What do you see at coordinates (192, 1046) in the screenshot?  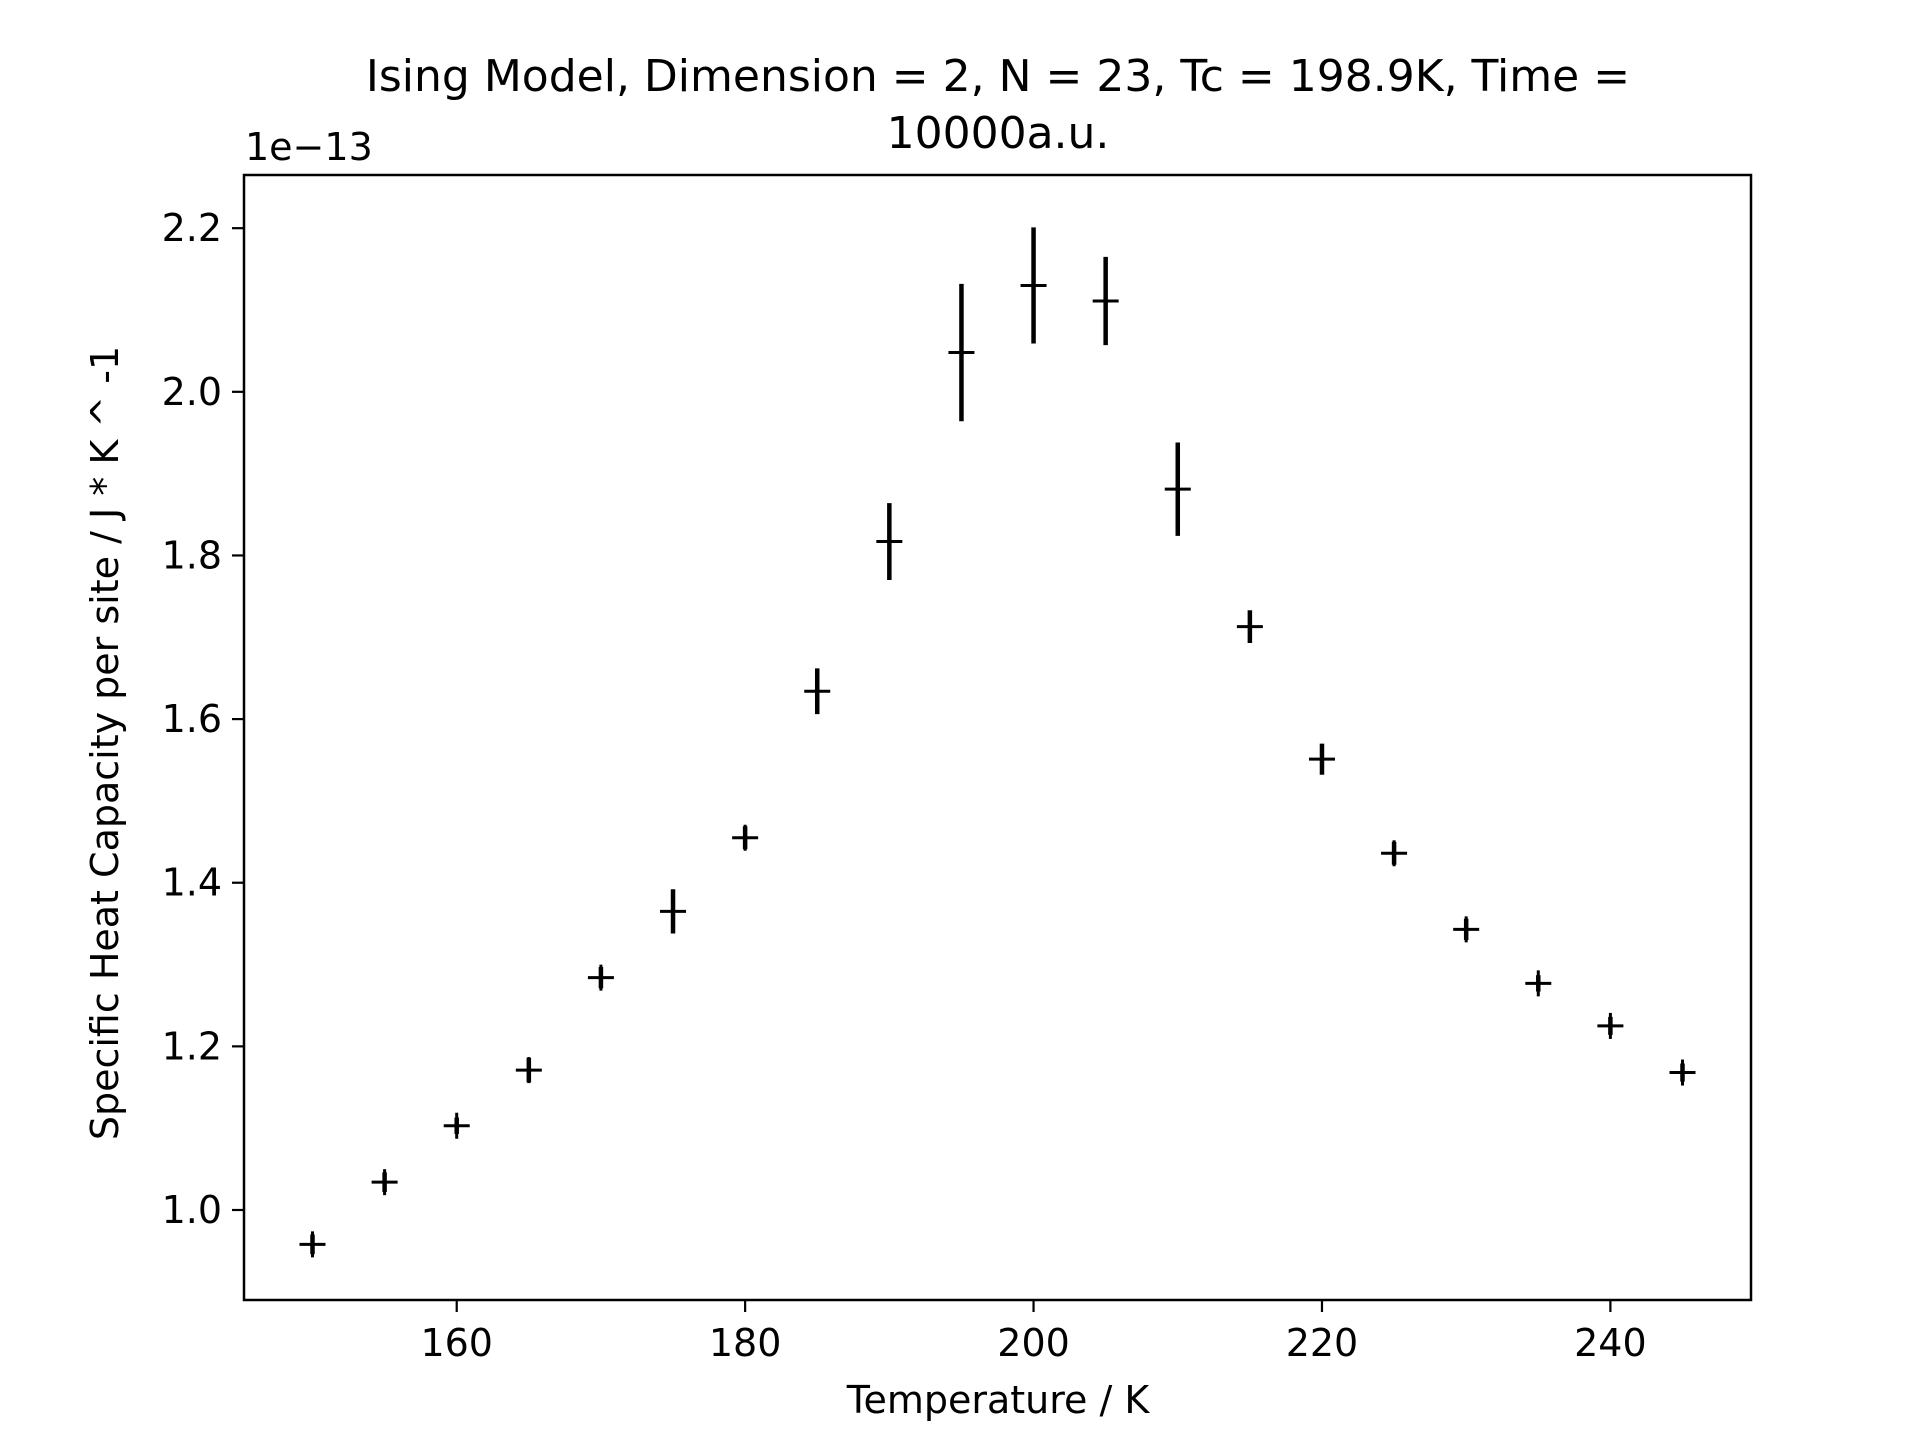 I see `y-tick-label: 1.2` at bounding box center [192, 1046].